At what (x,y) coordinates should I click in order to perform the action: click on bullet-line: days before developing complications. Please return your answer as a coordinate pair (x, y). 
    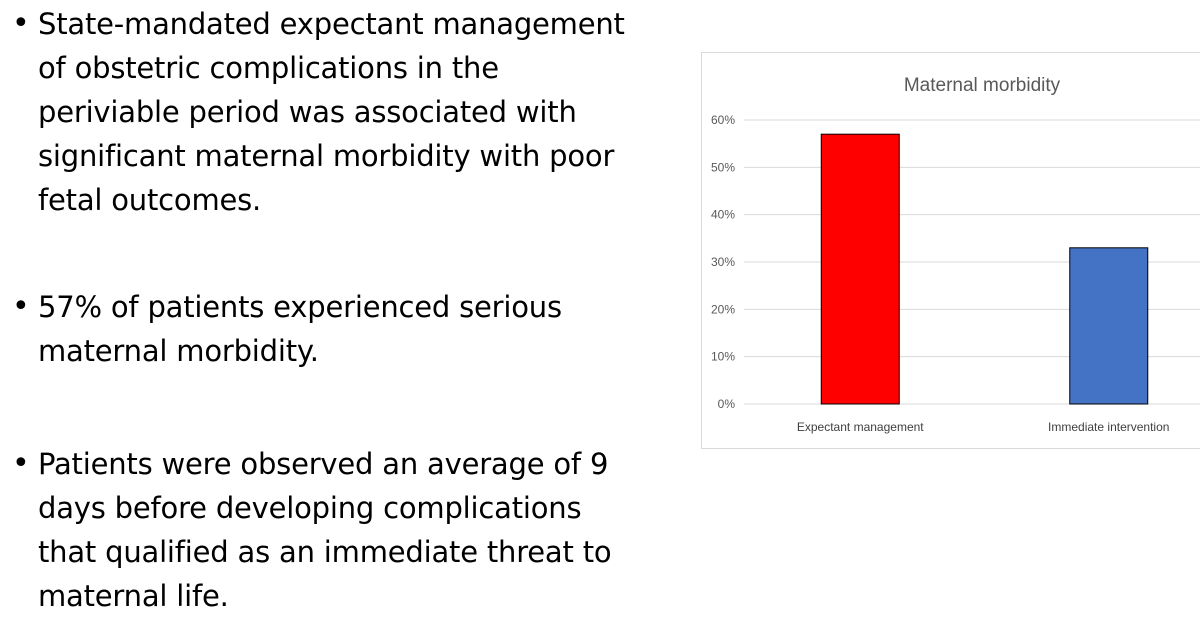
    Looking at the image, I should click on (310, 508).